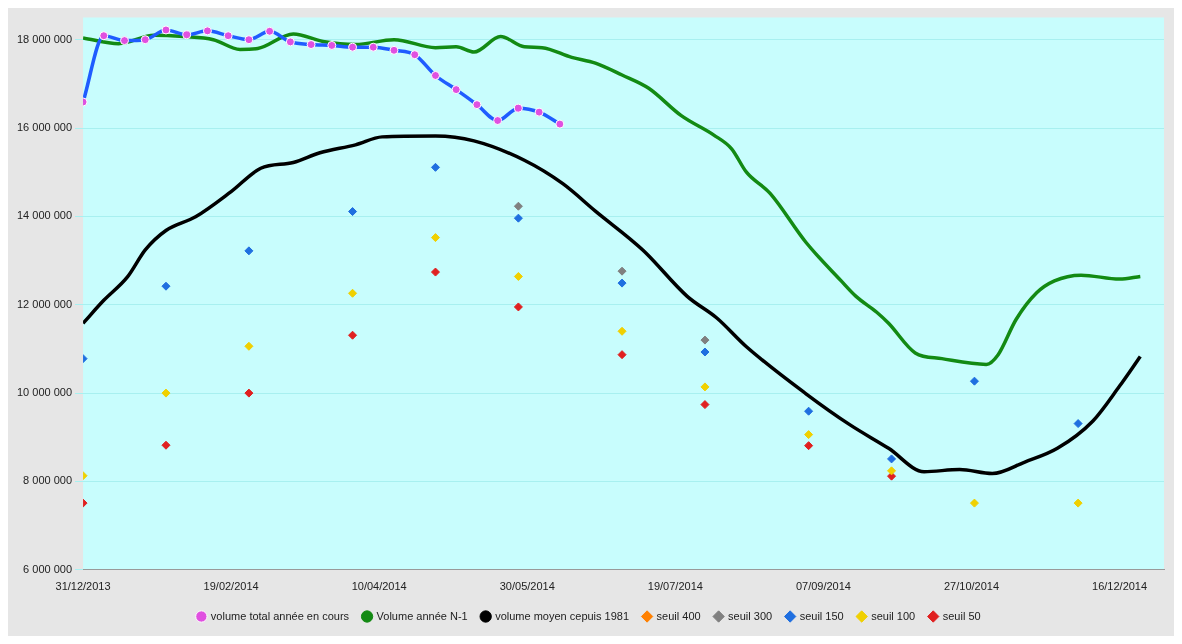  Describe the element at coordinates (422, 615) in the screenshot. I see `legend-label: Volume année N-1` at that location.